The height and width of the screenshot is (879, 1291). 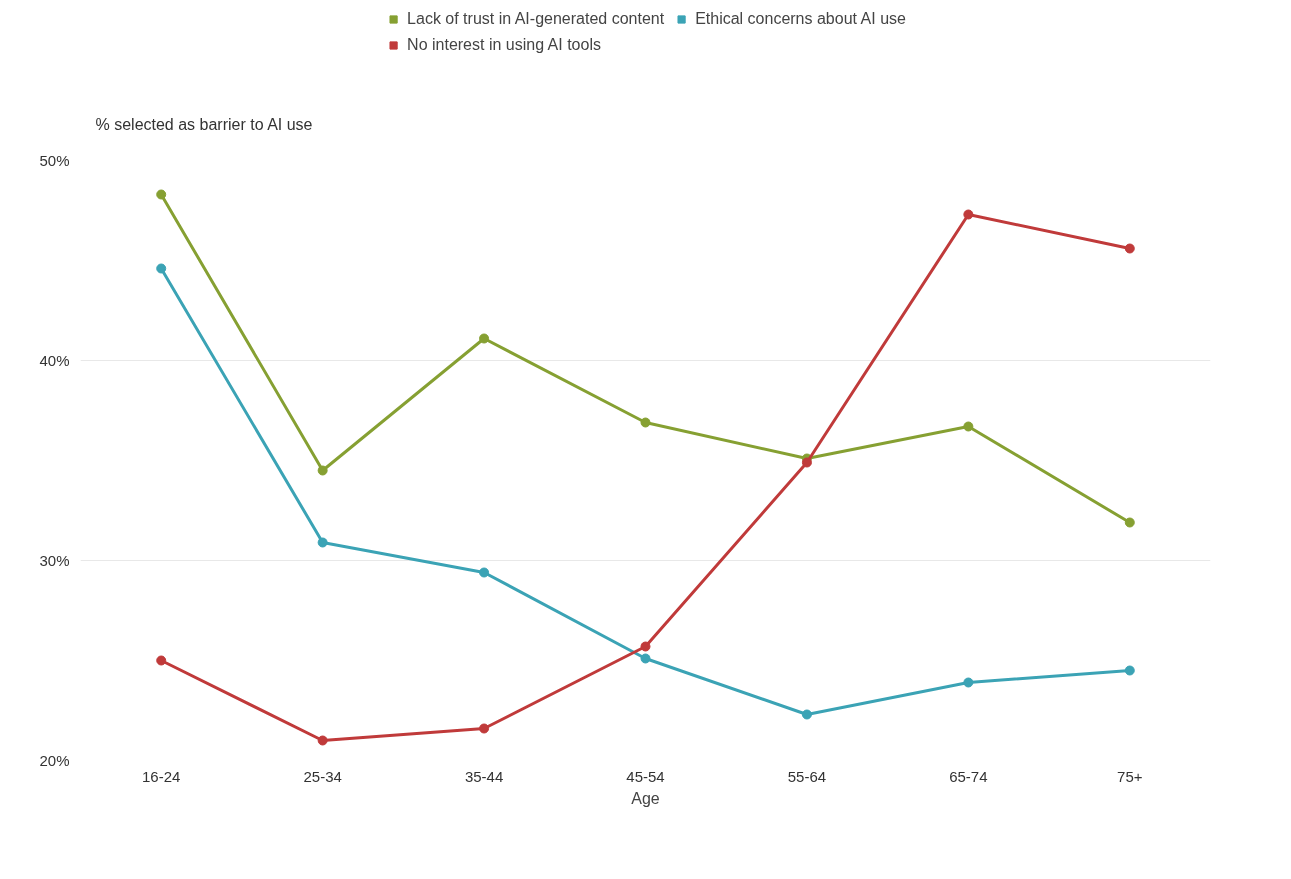 What do you see at coordinates (54, 760) in the screenshot?
I see `y-tick-label: 20%` at bounding box center [54, 760].